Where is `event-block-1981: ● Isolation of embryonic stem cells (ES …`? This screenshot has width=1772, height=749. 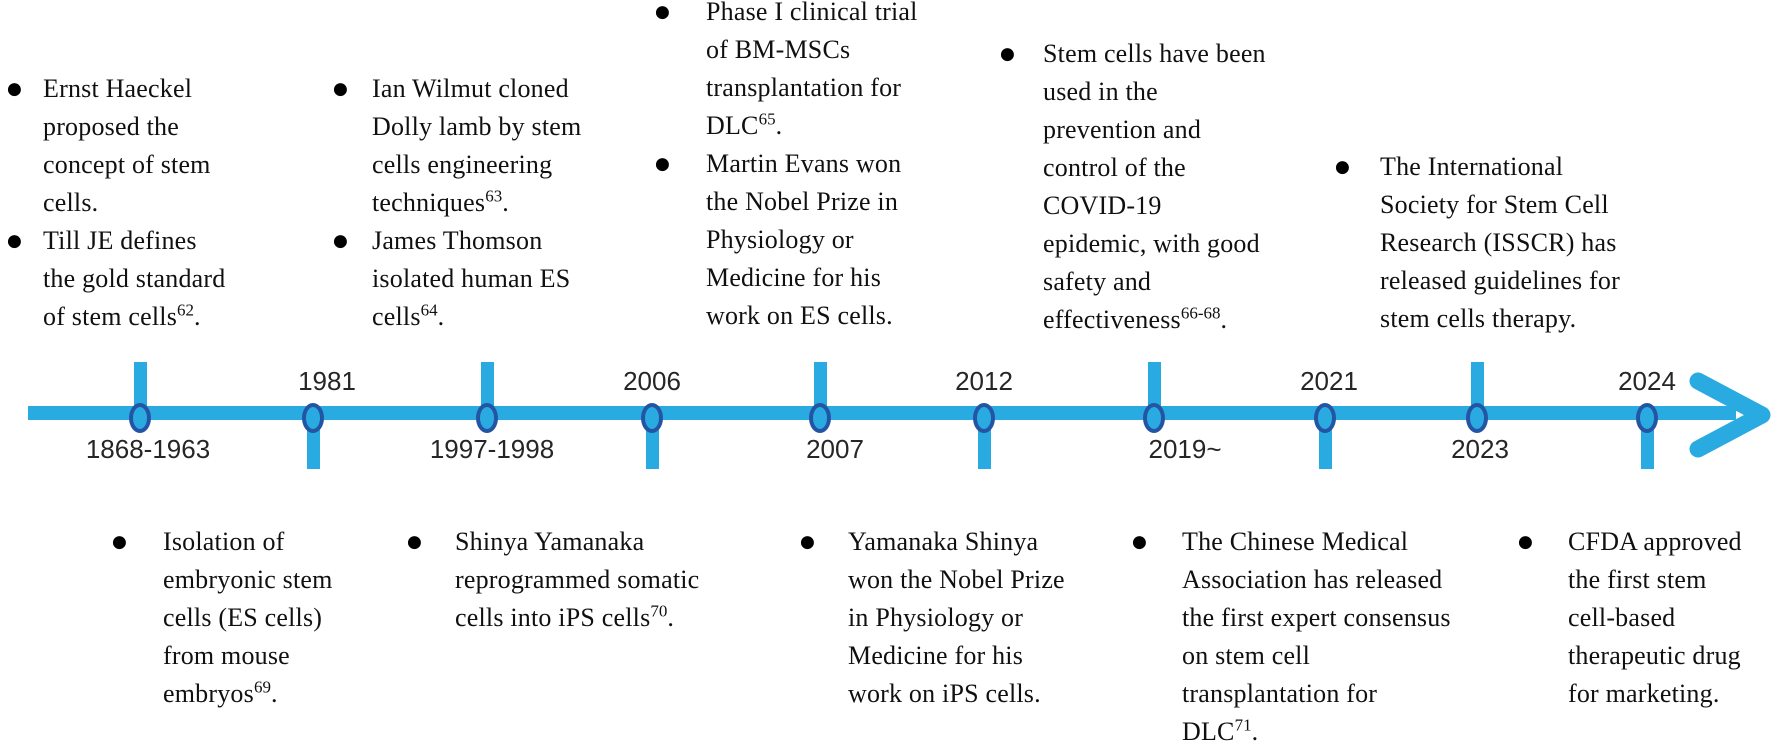
event-block-1981: ● Isolation of embryonic stem cells (ES … is located at coordinates (222, 618).